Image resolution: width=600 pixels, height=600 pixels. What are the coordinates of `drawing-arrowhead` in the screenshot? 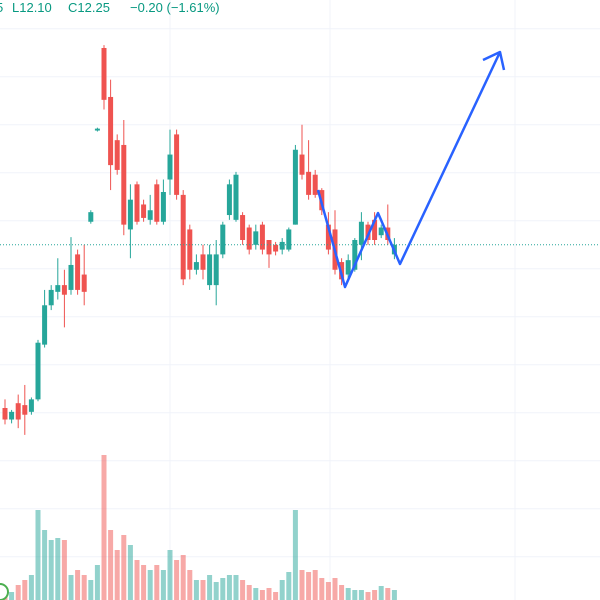 It's located at (494, 60).